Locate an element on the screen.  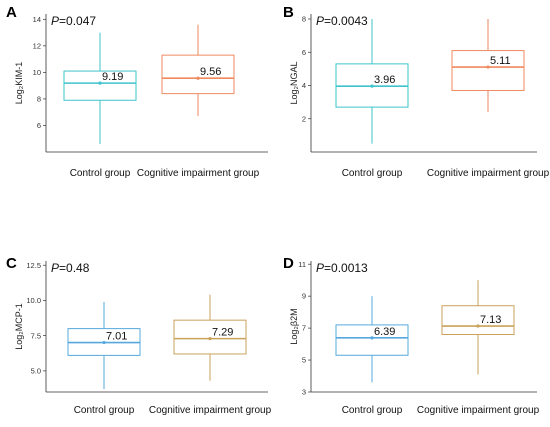
y-tick-label: 2 is located at coordinates (304, 118).